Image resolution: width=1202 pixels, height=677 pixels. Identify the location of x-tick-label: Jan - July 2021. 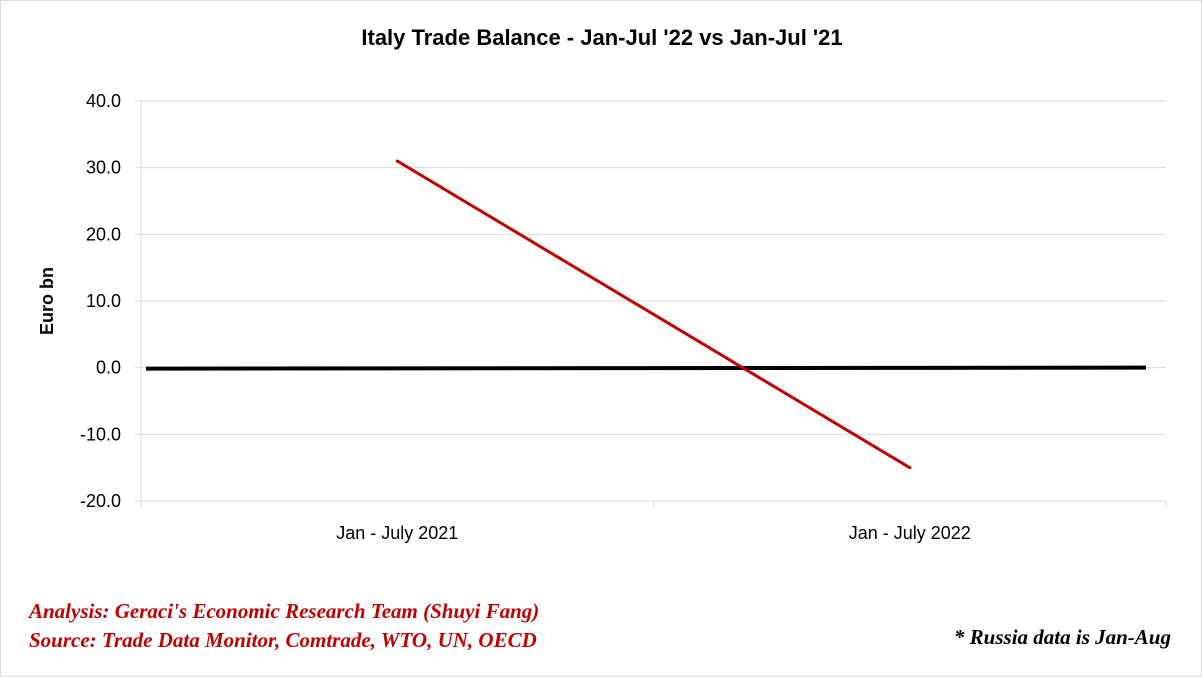
(397, 533).